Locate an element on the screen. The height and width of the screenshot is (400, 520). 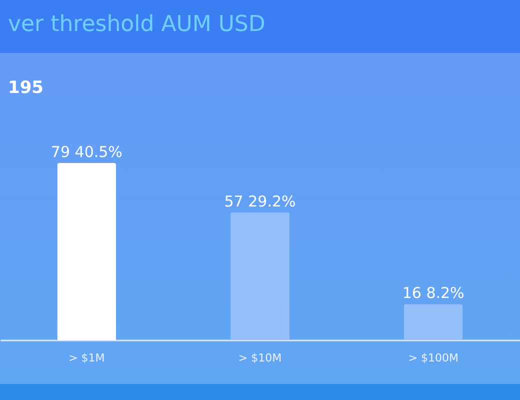
chart-title: ver threshold AUM USD is located at coordinates (137, 24).